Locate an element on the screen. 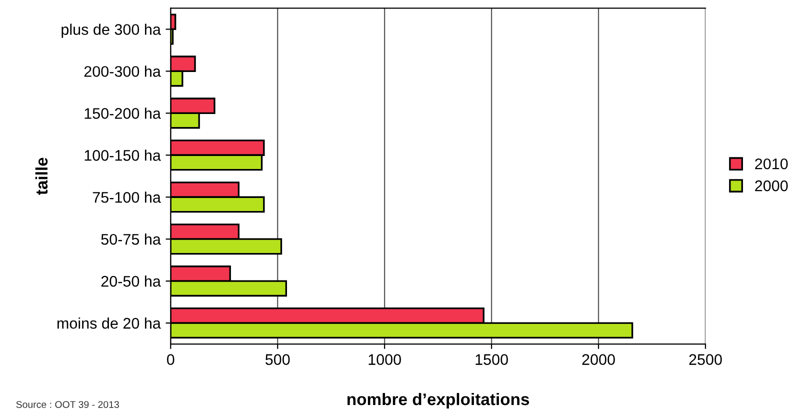 The width and height of the screenshot is (790, 412). x-tick-label: 500 is located at coordinates (277, 359).